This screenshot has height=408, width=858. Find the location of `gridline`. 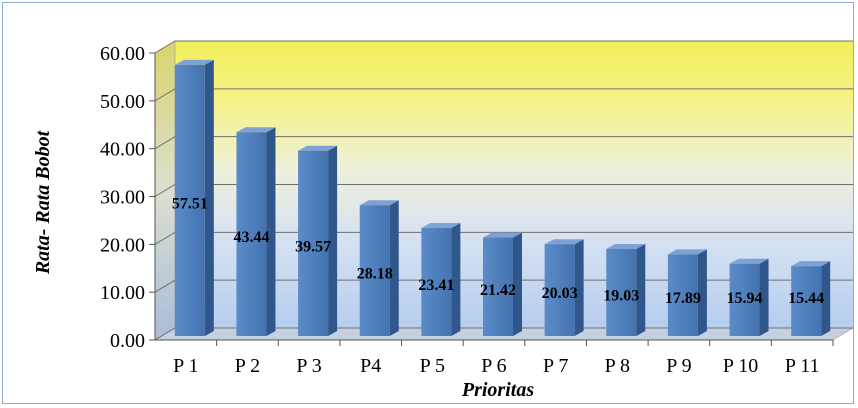

gridline is located at coordinates (503, 47).